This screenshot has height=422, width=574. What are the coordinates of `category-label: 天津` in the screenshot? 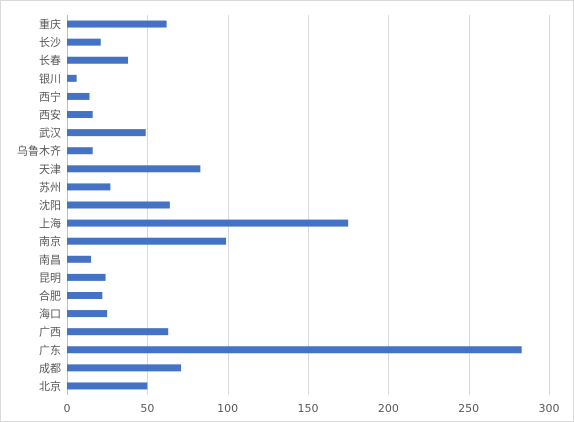 It's located at (50, 169).